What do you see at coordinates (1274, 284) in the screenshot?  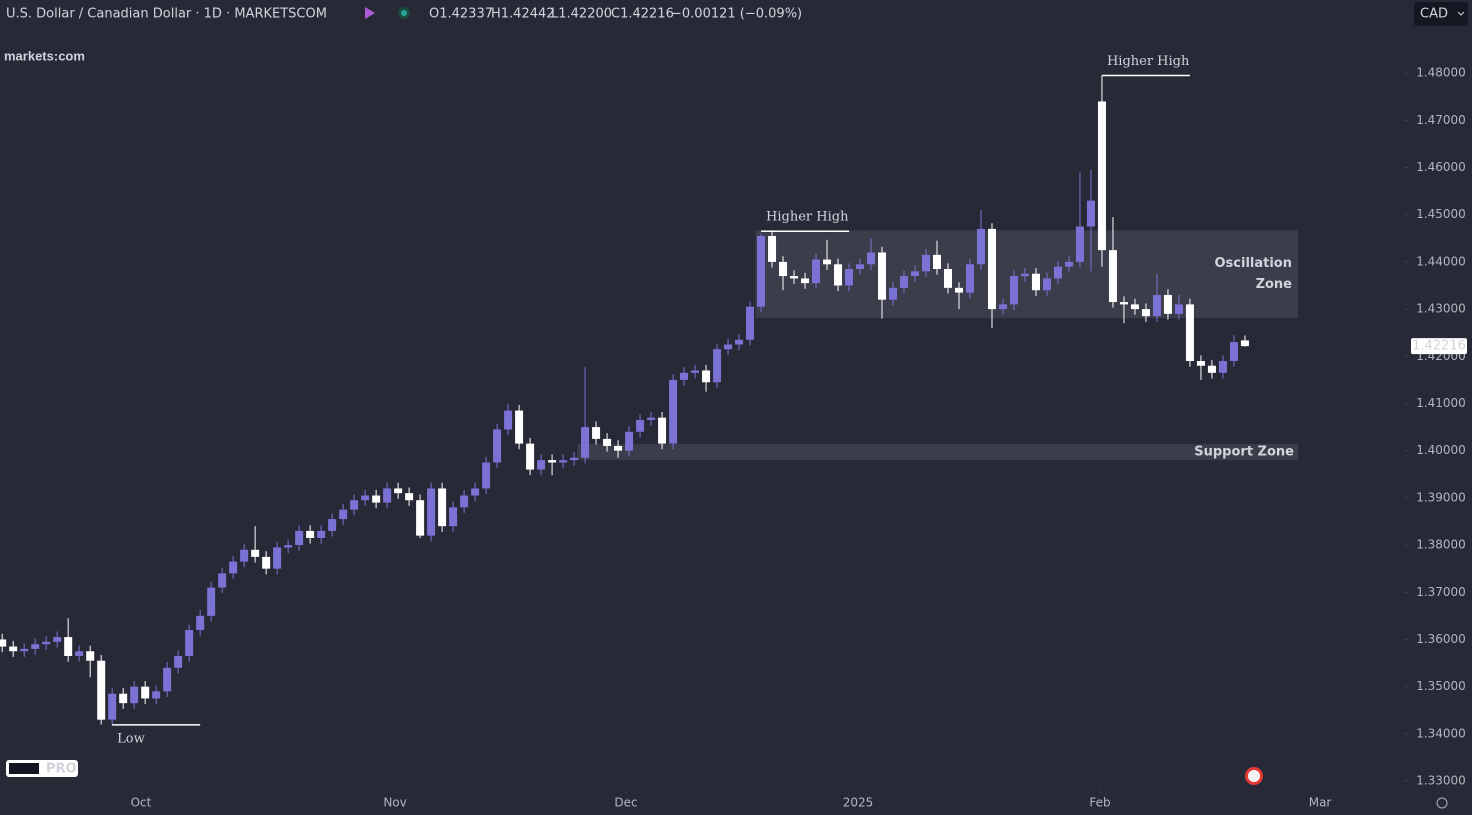 I see `zone-label: Zone` at bounding box center [1274, 284].